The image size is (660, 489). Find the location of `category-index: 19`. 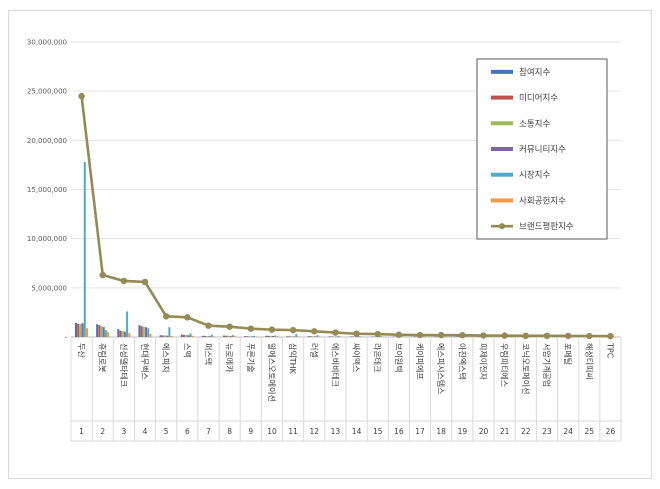

category-index: 19 is located at coordinates (463, 431).